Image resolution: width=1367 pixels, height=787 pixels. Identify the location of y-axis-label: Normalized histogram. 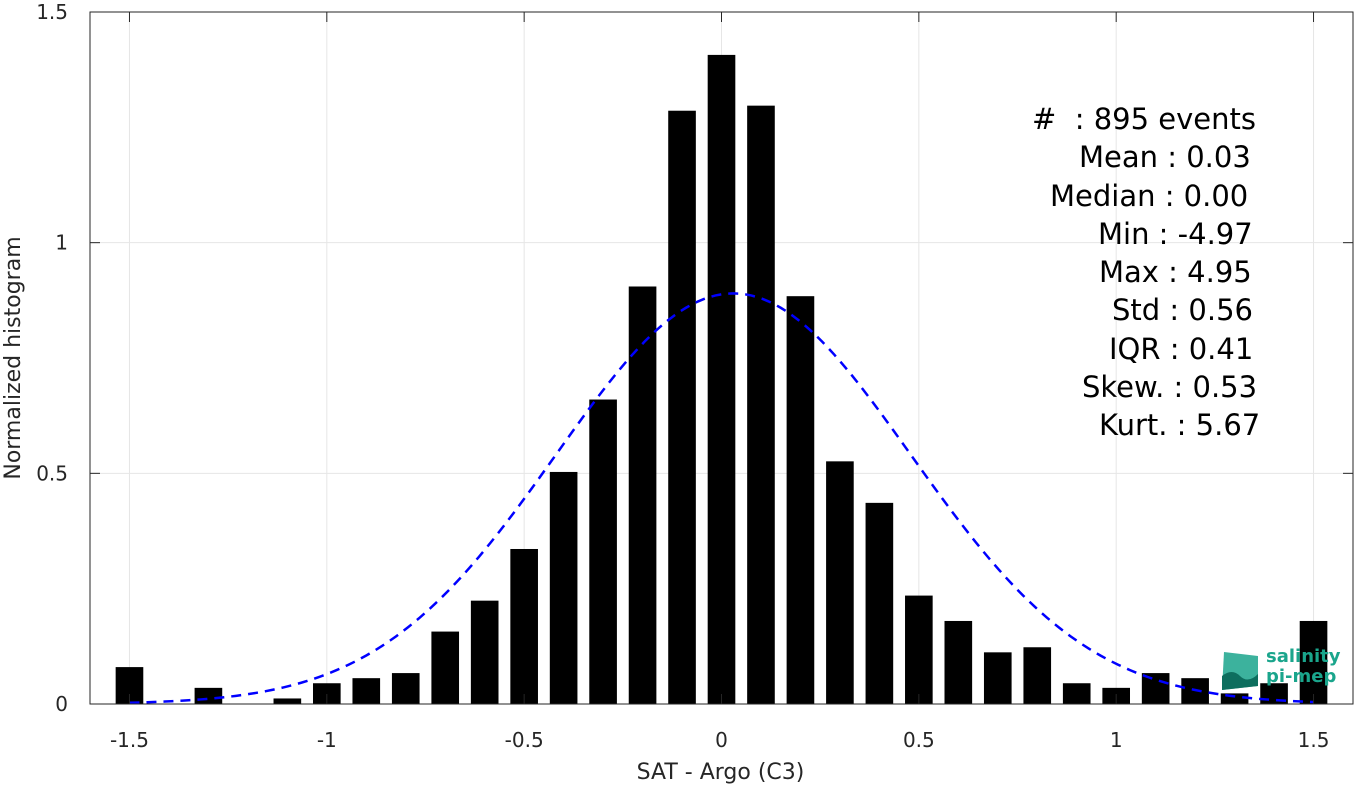
(13, 357).